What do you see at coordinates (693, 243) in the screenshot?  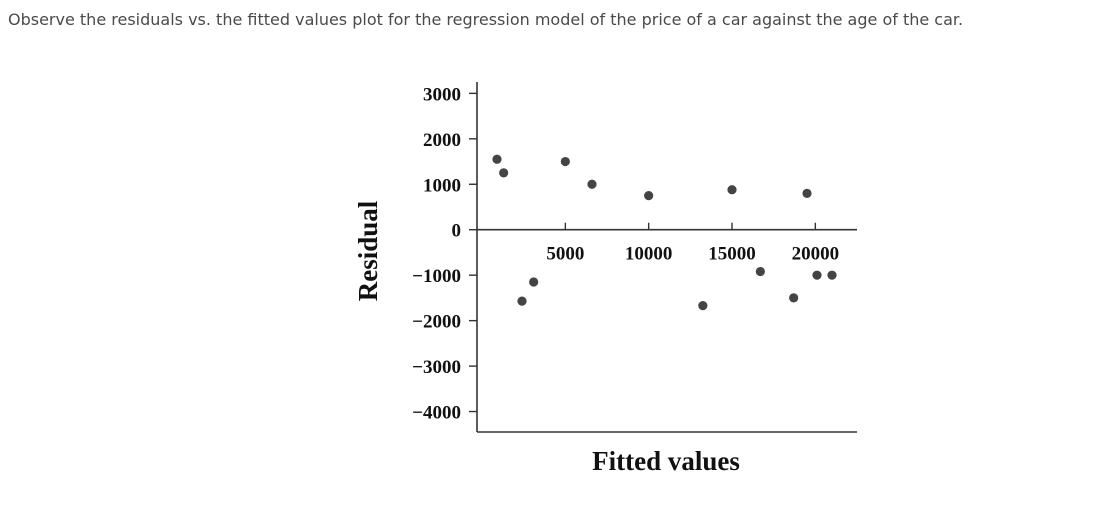 I see `x-ticks: 5000 10000 15000 20000` at bounding box center [693, 243].